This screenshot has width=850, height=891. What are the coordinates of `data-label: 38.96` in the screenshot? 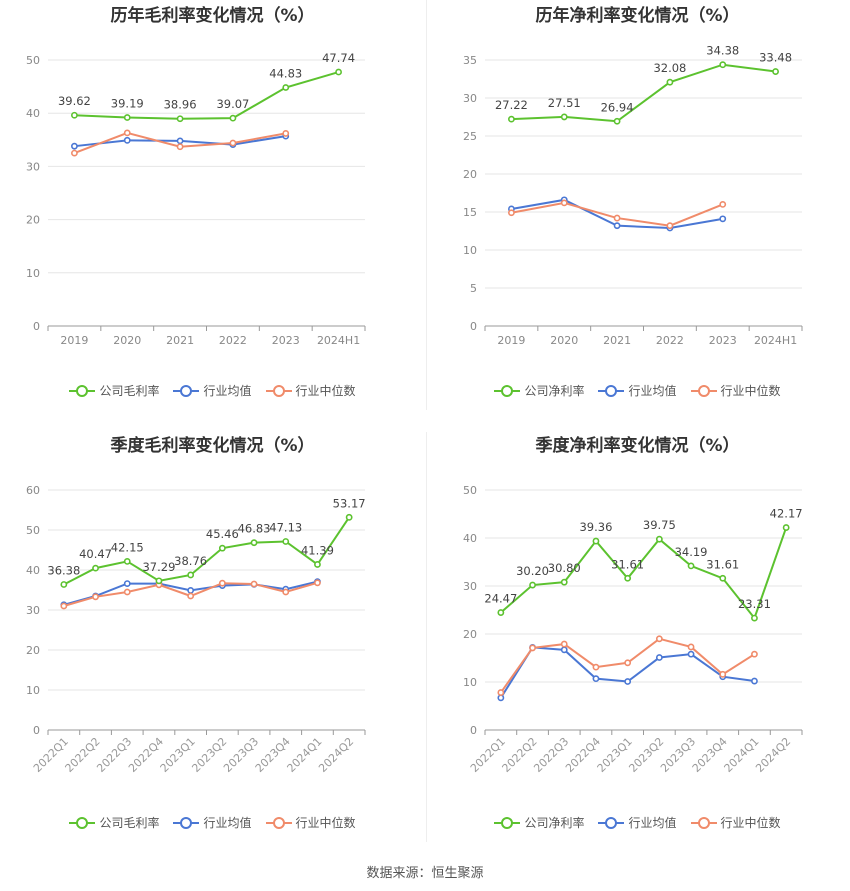 It's located at (180, 105).